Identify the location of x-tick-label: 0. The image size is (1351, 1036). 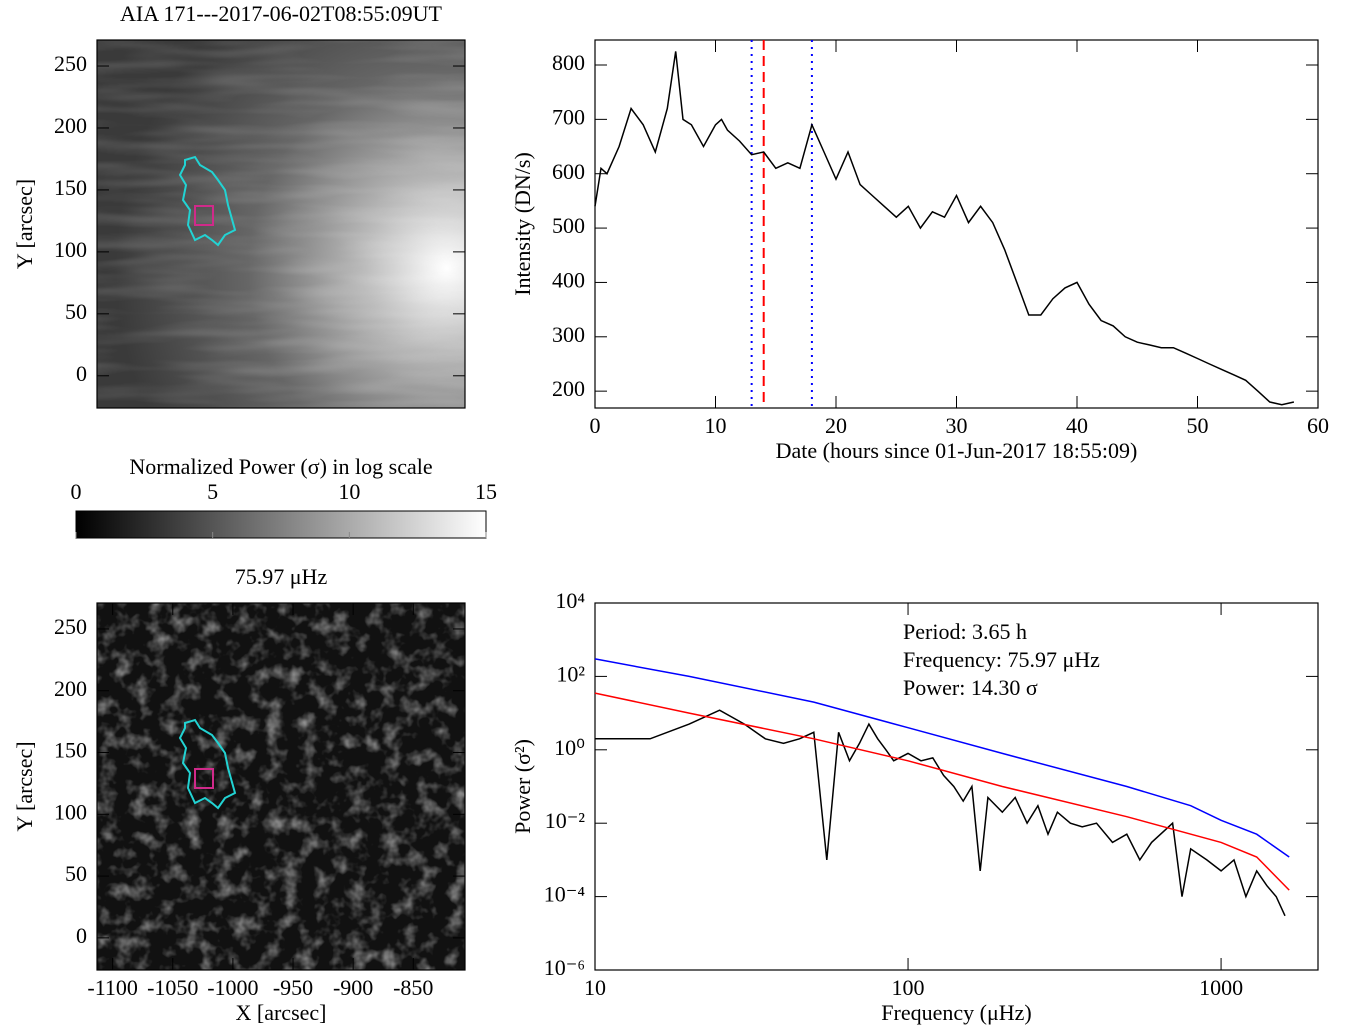
(595, 425).